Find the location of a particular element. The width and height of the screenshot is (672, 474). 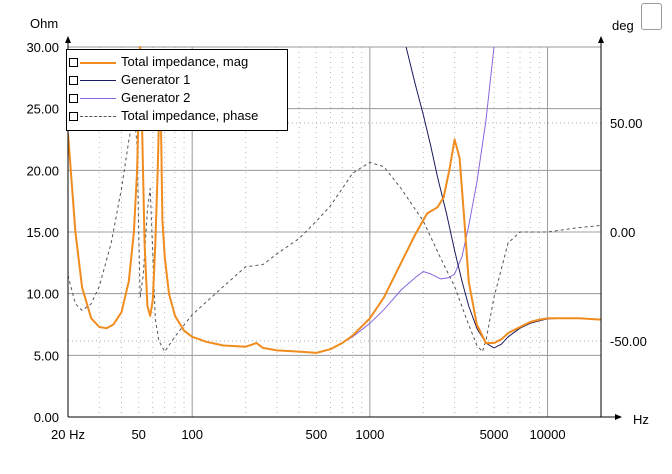

legend-entry-generator-2: Generator 2 is located at coordinates (177, 98).